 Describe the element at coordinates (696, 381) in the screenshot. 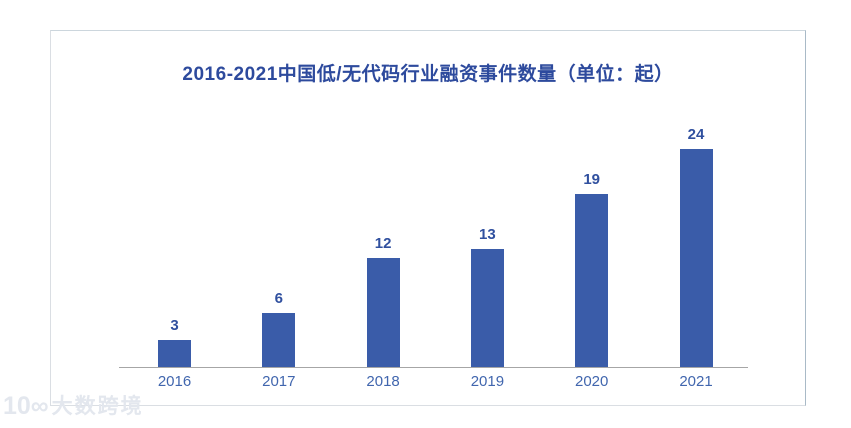

I see `category-label: 2021` at that location.